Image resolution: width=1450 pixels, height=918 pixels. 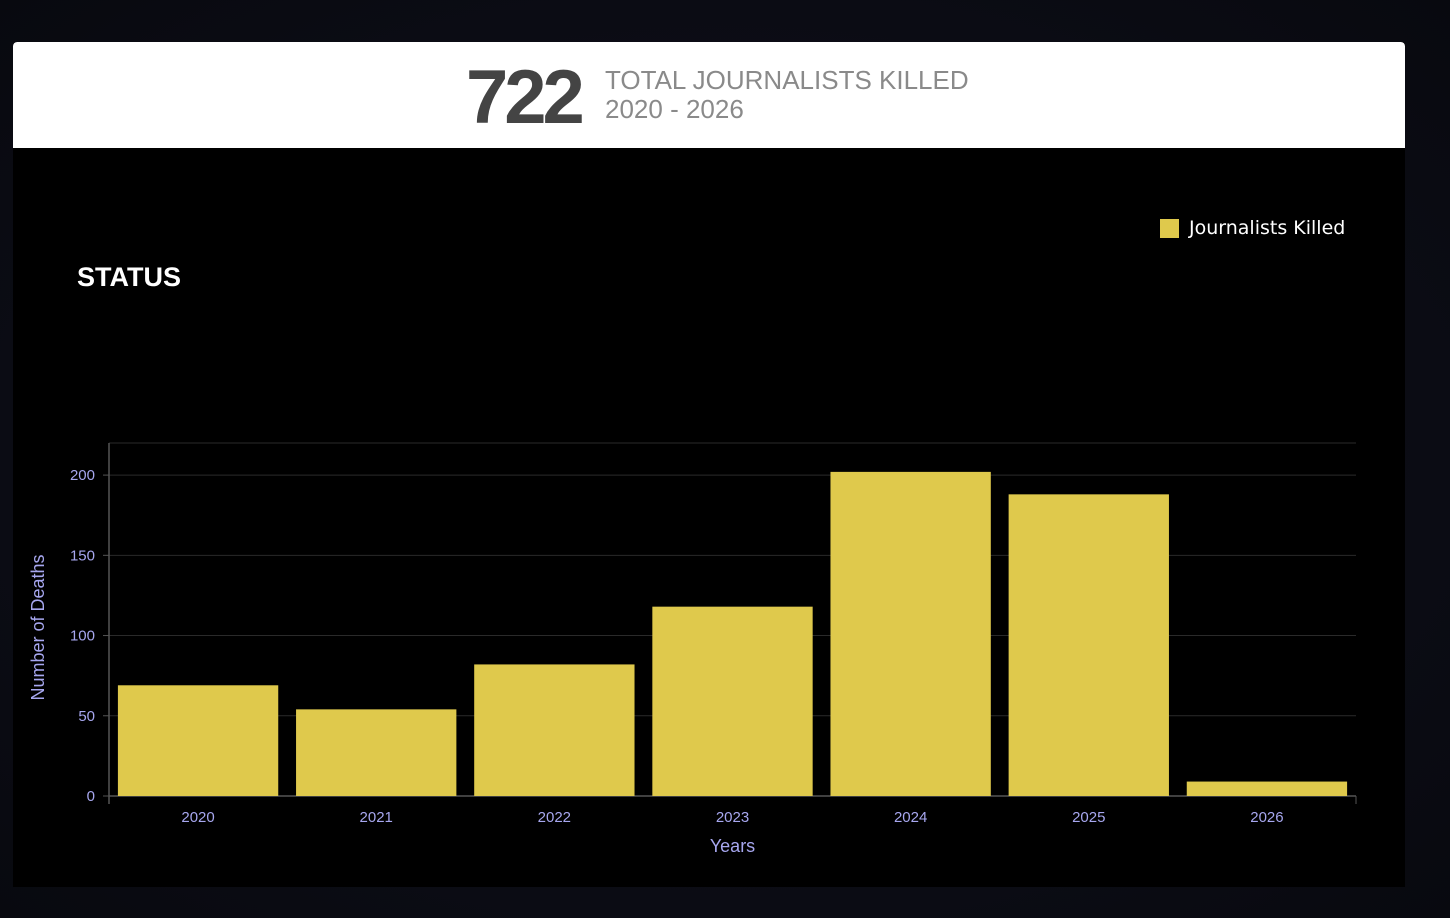 What do you see at coordinates (197, 817) in the screenshot?
I see `x-tick-label: 2020` at bounding box center [197, 817].